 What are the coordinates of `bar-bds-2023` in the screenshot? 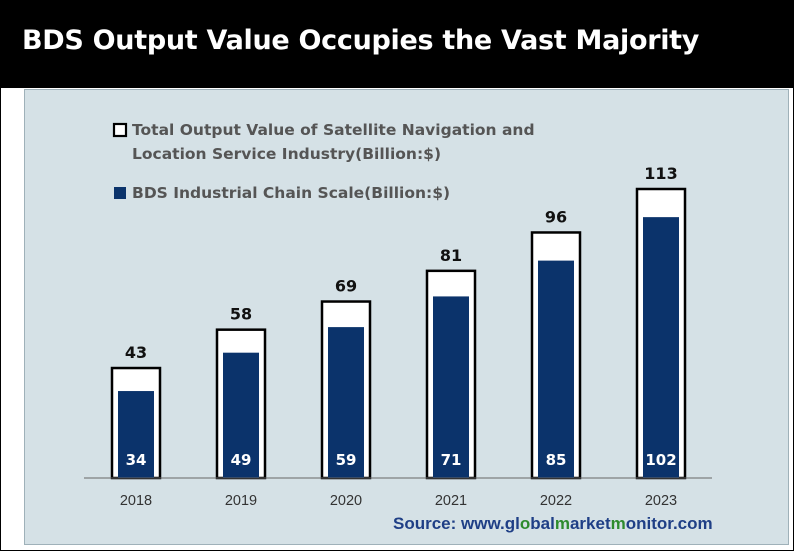 It's located at (661, 347).